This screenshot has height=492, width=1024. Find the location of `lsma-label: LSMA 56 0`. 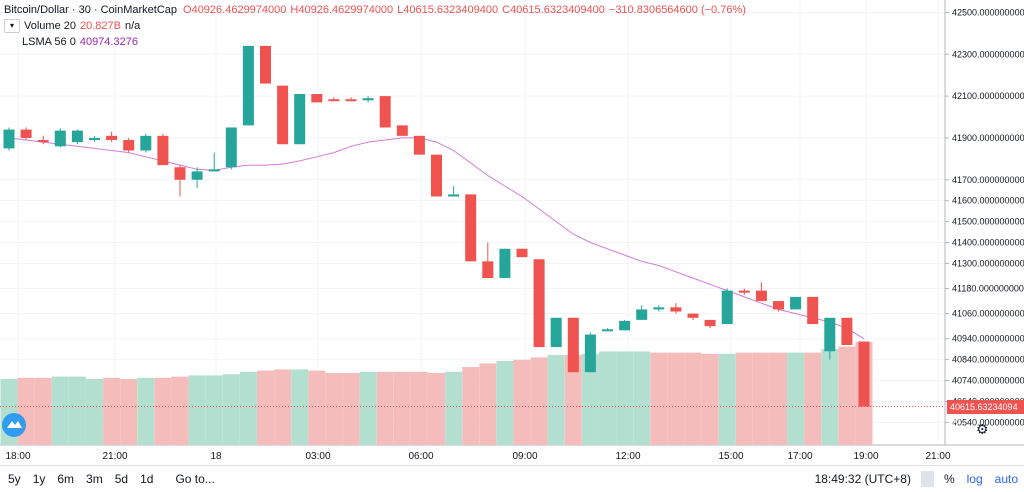

lsma-label: LSMA 56 0 is located at coordinates (49, 42).